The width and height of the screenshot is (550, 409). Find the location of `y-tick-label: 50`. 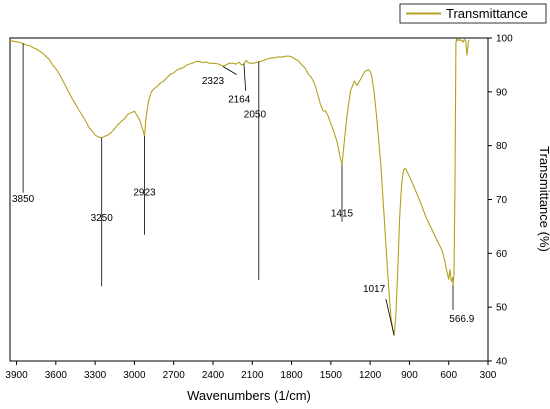

y-tick-label: 50 is located at coordinates (502, 308).